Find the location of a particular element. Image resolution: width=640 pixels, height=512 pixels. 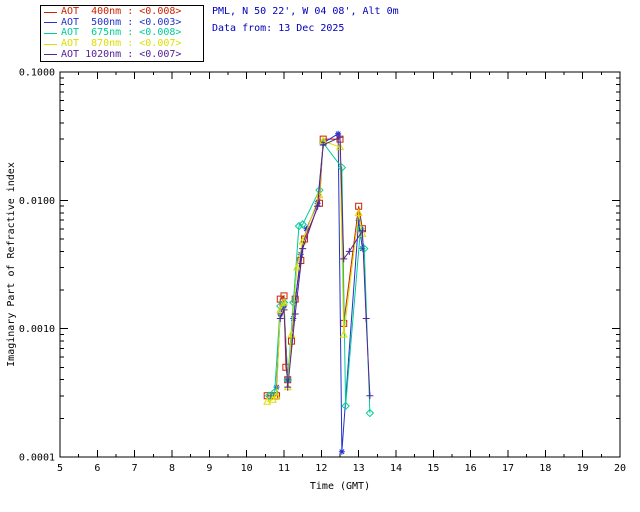

series-400nm is located at coordinates (314, 267).